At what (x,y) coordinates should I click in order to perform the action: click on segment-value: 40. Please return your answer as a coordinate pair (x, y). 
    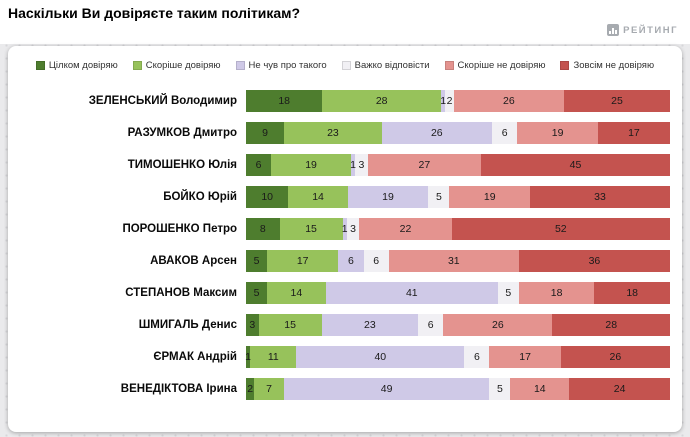
    Looking at the image, I should click on (380, 357).